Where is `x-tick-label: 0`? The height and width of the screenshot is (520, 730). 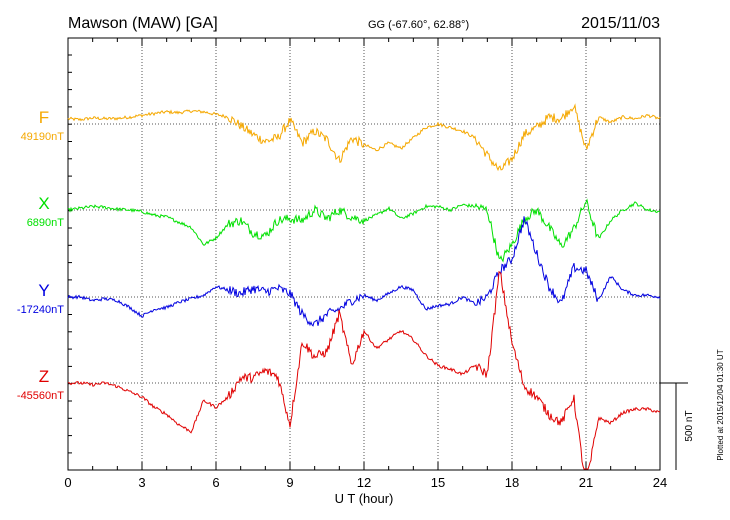 x-tick-label: 0 is located at coordinates (67, 482).